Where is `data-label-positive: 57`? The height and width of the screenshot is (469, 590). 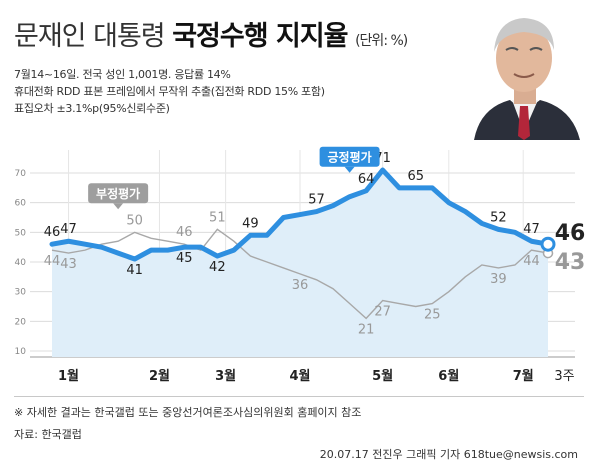 data-label-positive: 57 is located at coordinates (316, 200).